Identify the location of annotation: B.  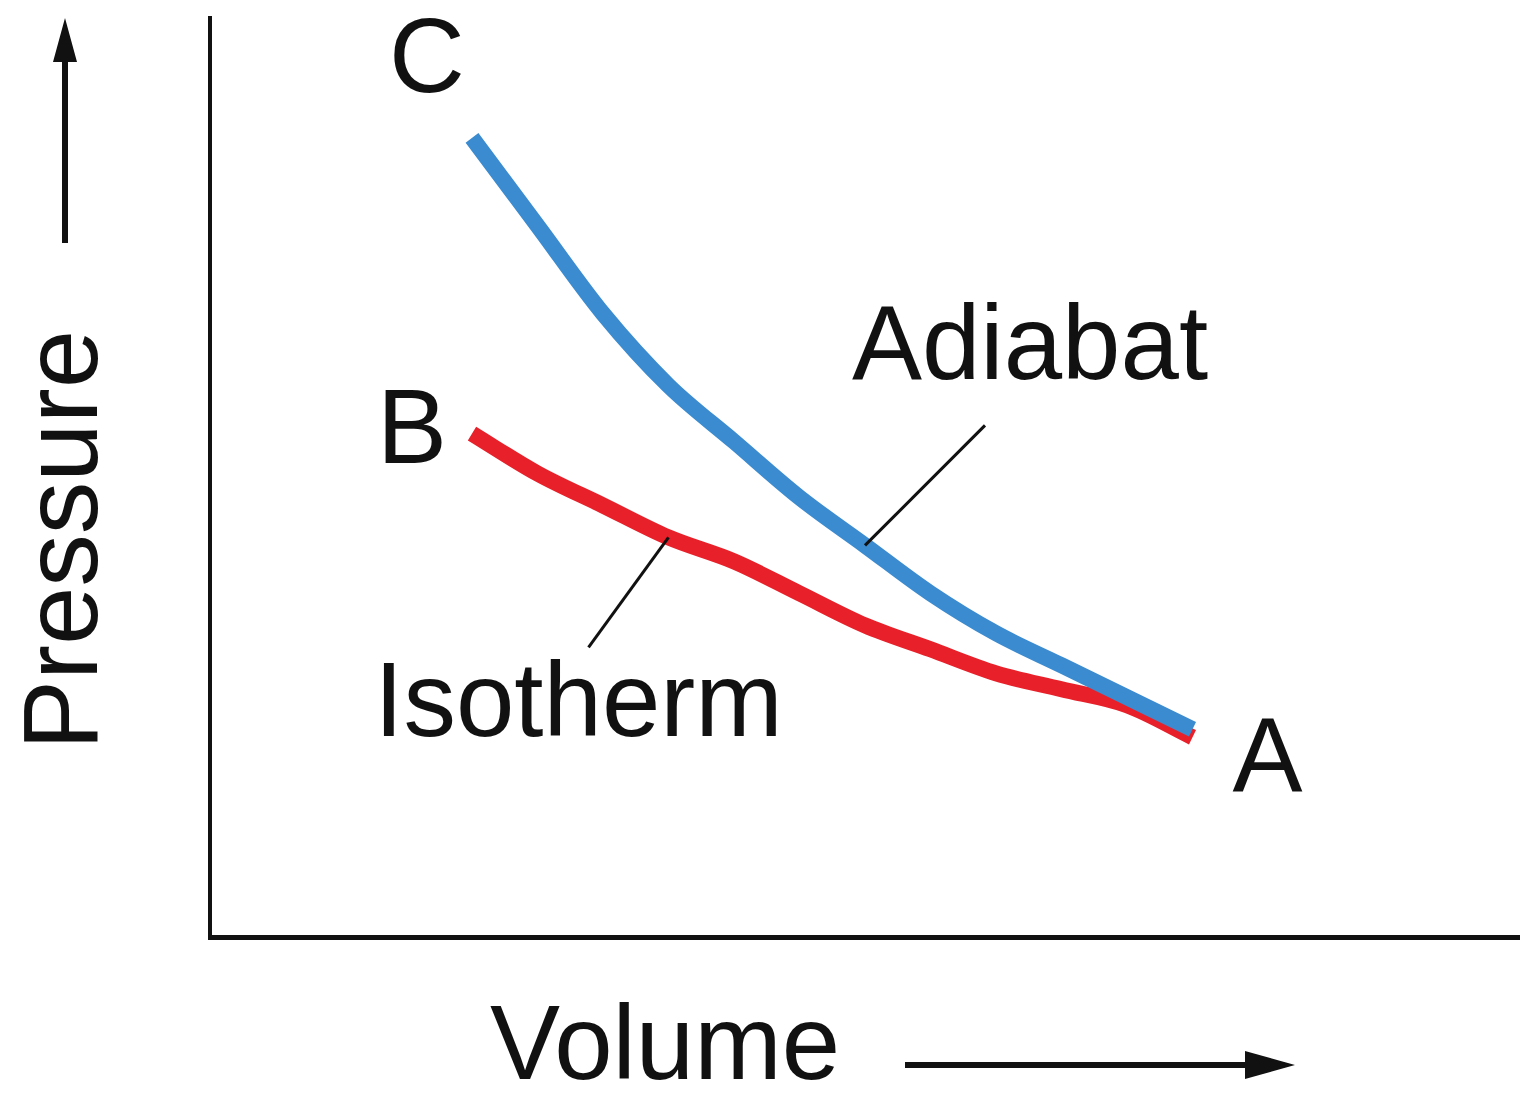
(412, 426).